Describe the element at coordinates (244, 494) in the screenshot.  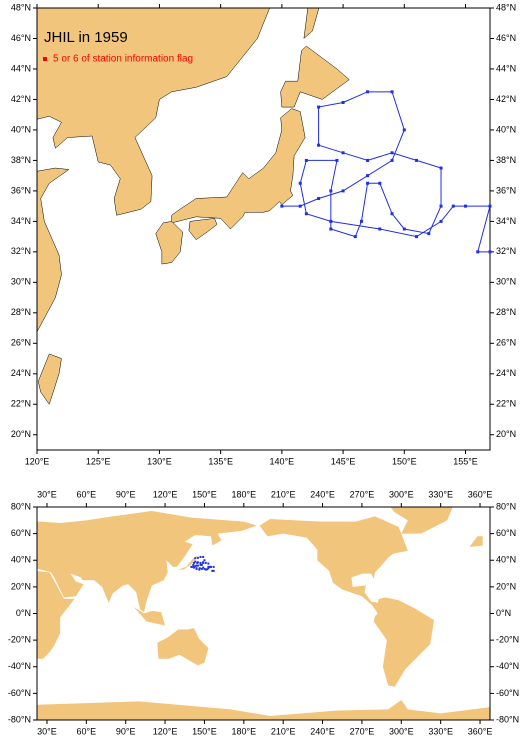
I see `x-tick-label: 180°E` at that location.